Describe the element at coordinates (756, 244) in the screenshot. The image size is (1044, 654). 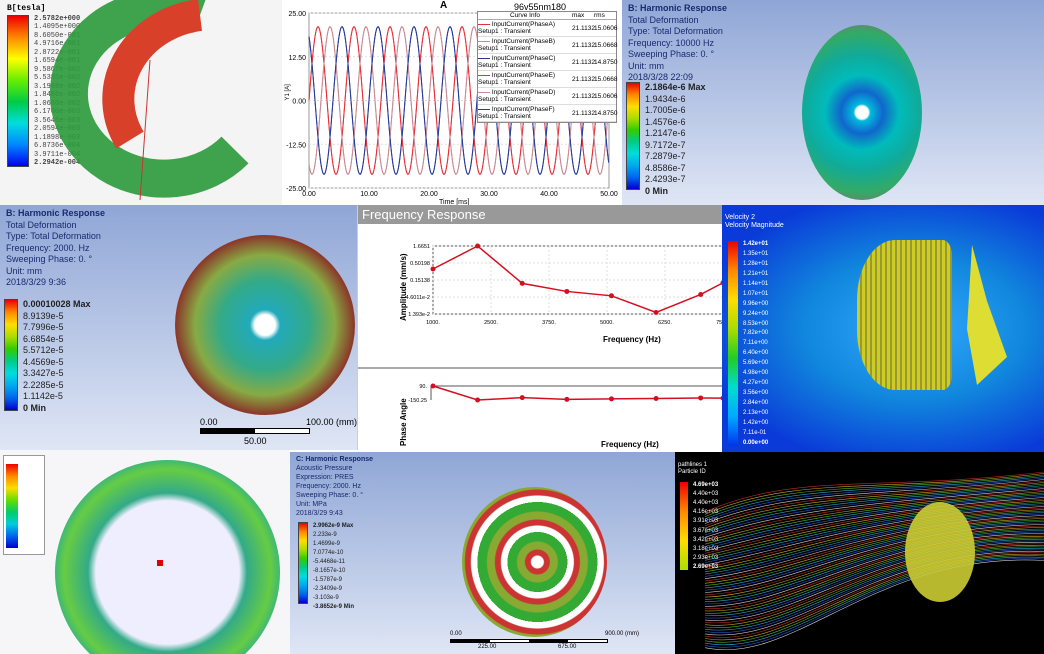
I see `legend-value: 1.42e+01` at that location.